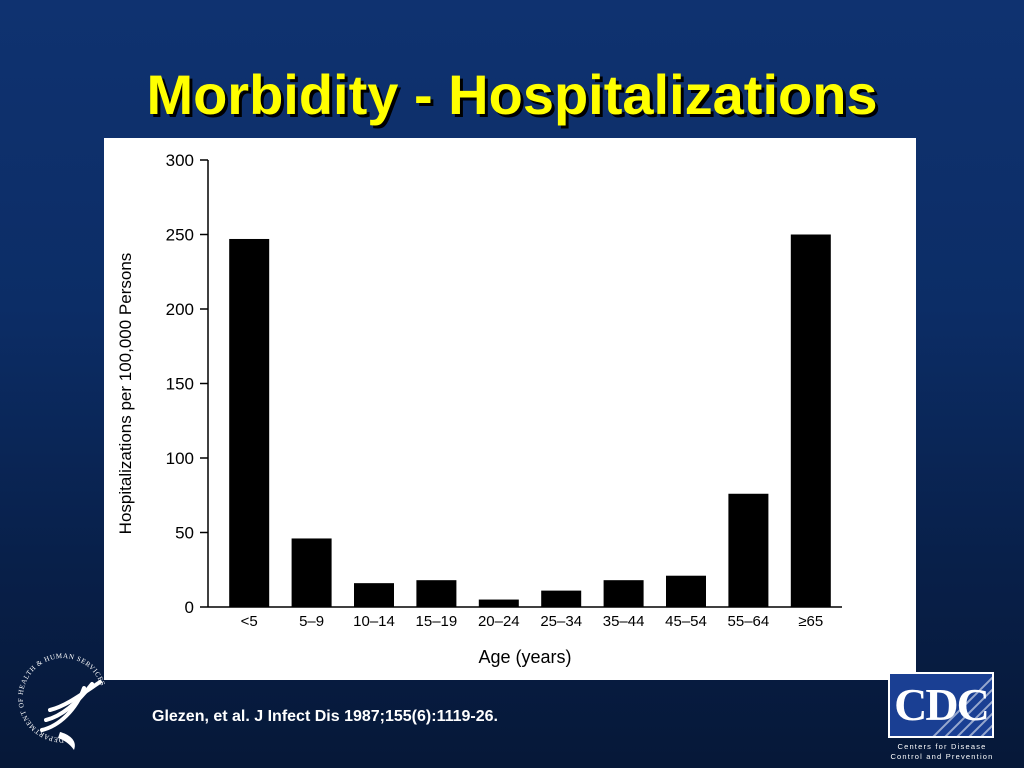  What do you see at coordinates (810, 621) in the screenshot?
I see `x-tick-label: ≥65` at bounding box center [810, 621].